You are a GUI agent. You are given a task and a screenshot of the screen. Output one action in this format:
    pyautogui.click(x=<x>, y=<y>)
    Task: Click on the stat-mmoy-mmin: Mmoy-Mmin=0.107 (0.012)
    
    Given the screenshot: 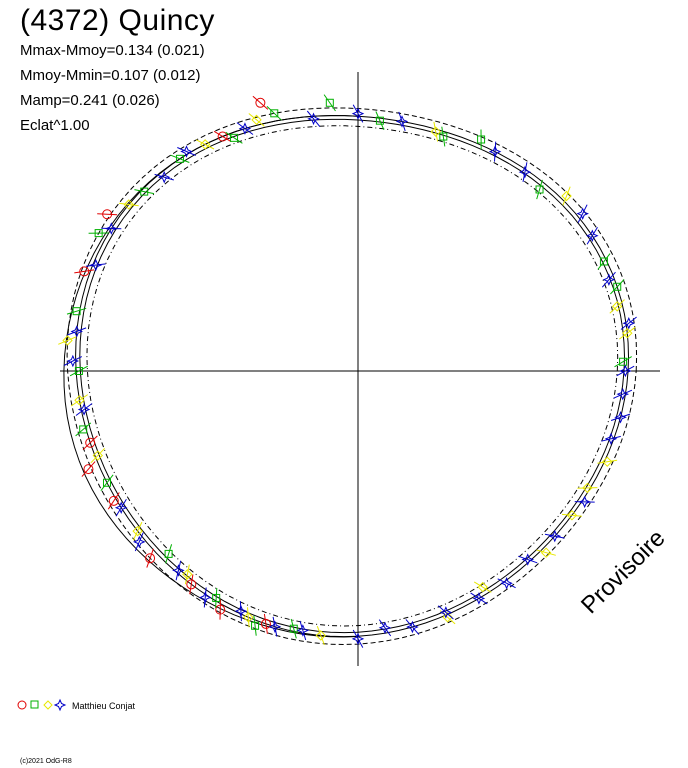 What is the action you would take?
    pyautogui.click(x=110, y=75)
    